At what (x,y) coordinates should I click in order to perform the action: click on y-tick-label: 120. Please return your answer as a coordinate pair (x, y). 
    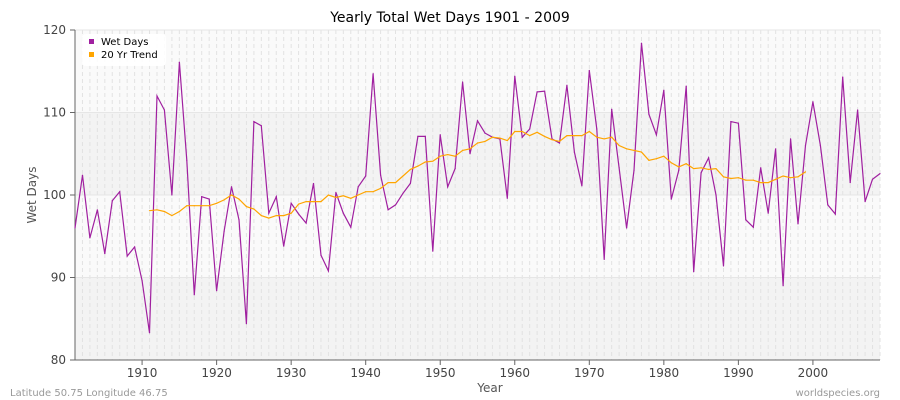
    Looking at the image, I should click on (54, 30).